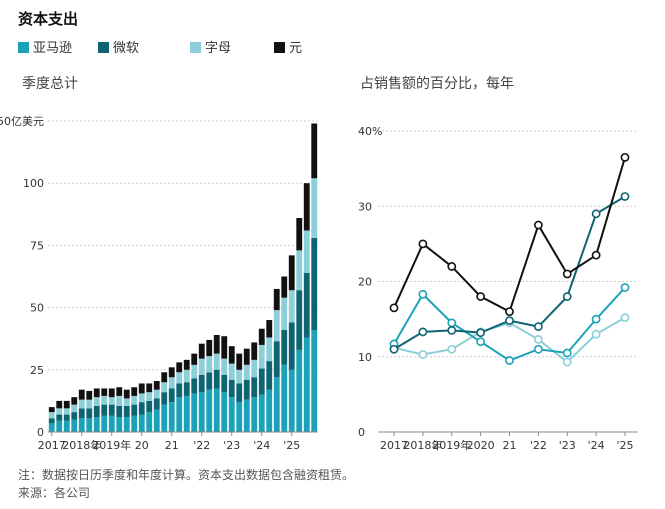 The image size is (665, 509). What do you see at coordinates (394, 445) in the screenshot?
I see `right-x-tick-label: 2017` at bounding box center [394, 445].